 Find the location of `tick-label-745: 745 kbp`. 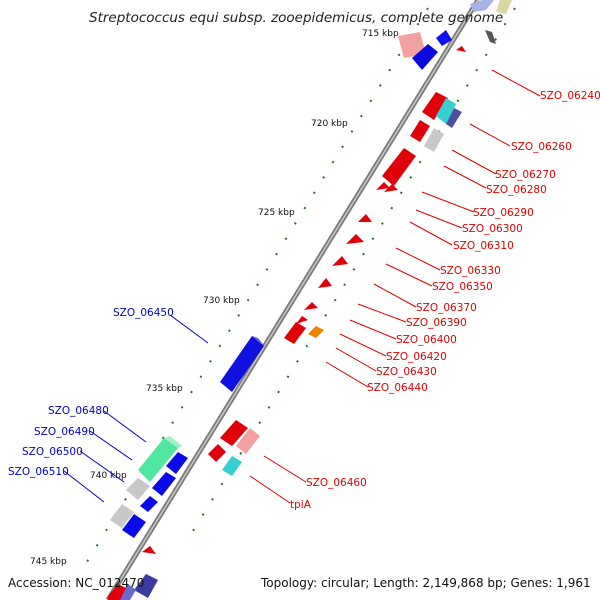

tick-label-745: 745 kbp is located at coordinates (48, 562).